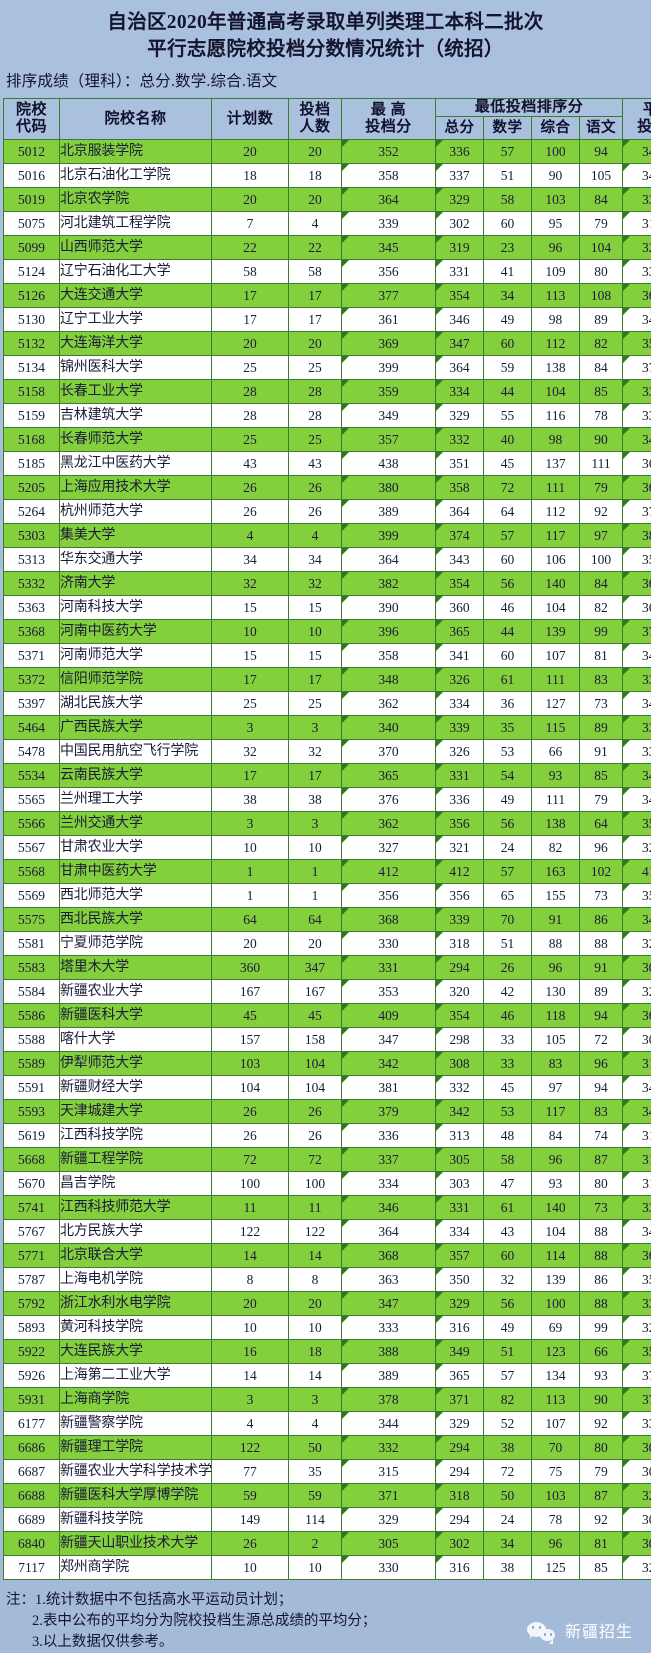  I want to click on cell-min-comprehensive: 138, so click(556, 824).